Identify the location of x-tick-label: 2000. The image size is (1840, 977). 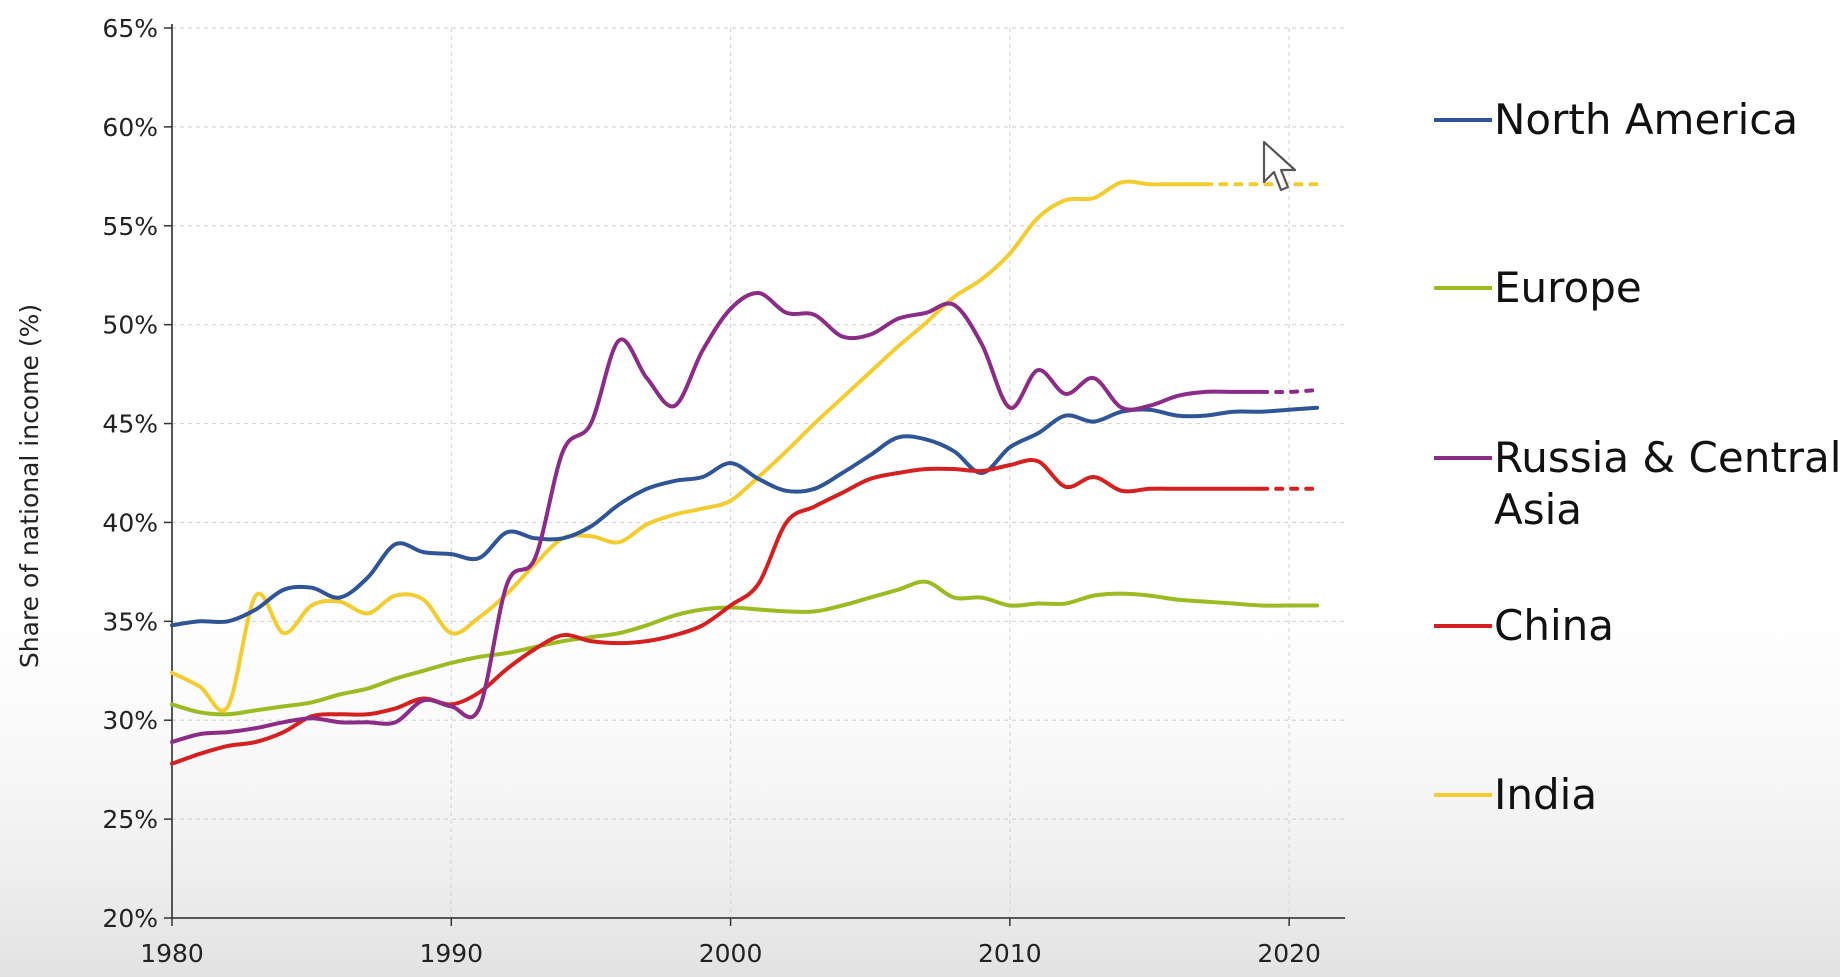
(731, 953).